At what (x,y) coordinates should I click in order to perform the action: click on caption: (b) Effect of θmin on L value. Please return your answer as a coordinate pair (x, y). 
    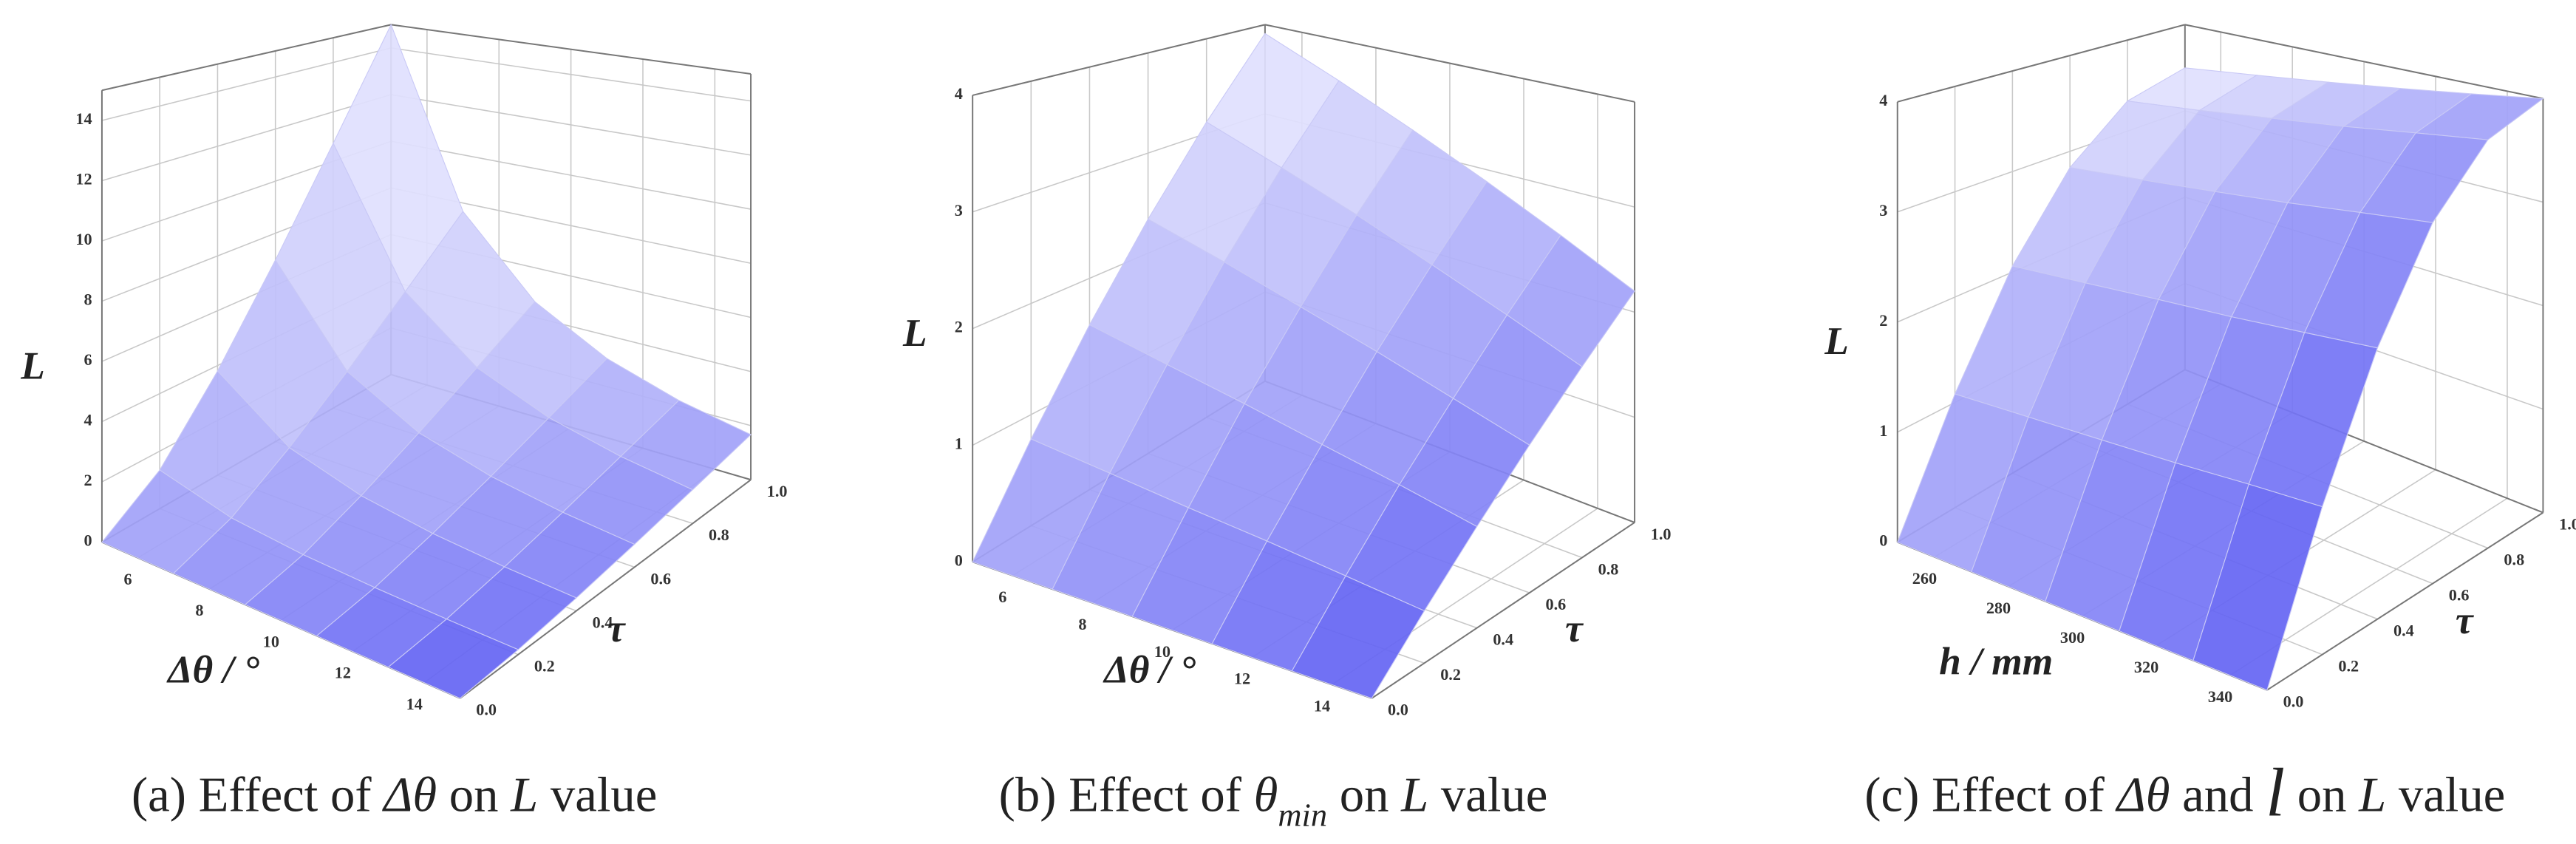
    Looking at the image, I should click on (1273, 801).